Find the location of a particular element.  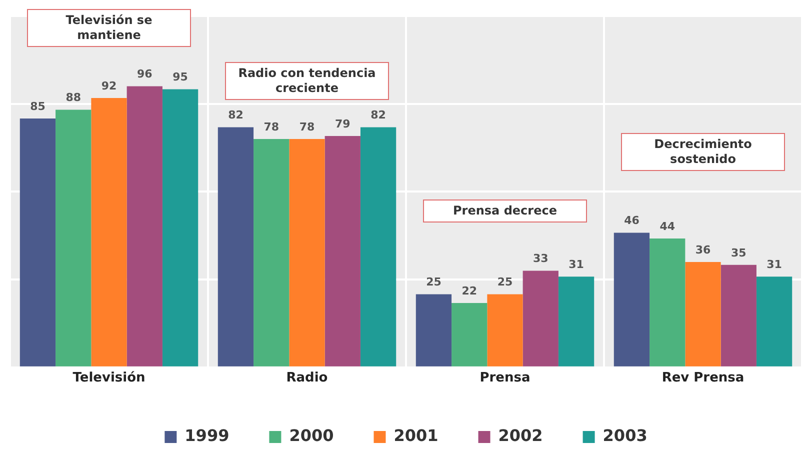

legend-label: 2003 is located at coordinates (625, 436).